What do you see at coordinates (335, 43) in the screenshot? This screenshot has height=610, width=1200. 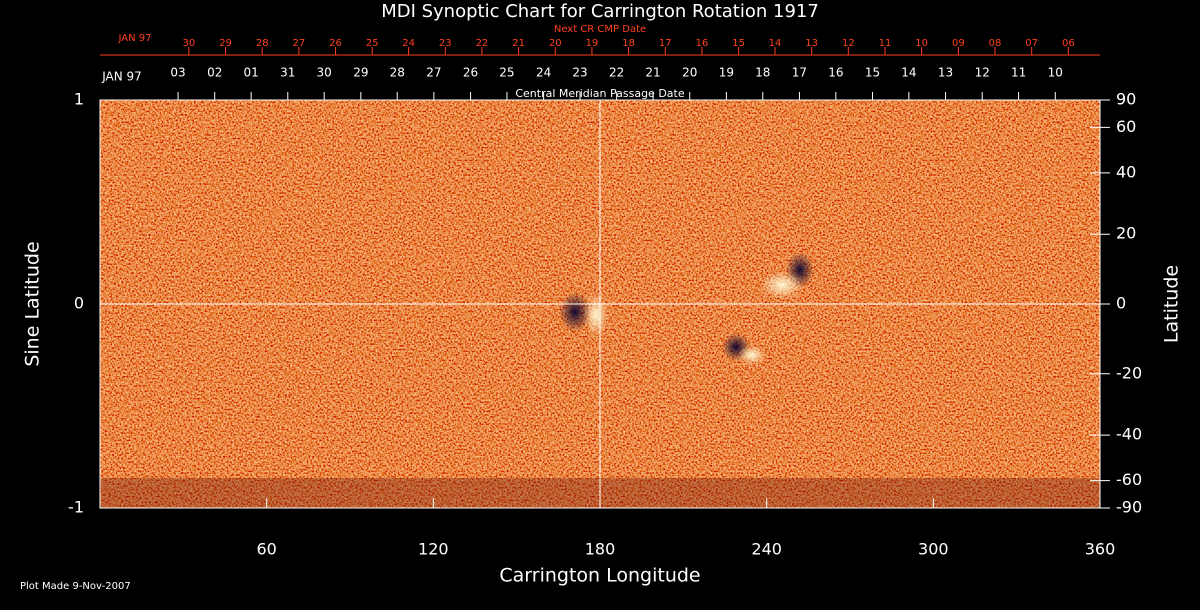 I see `next_cmp-label: 26` at bounding box center [335, 43].